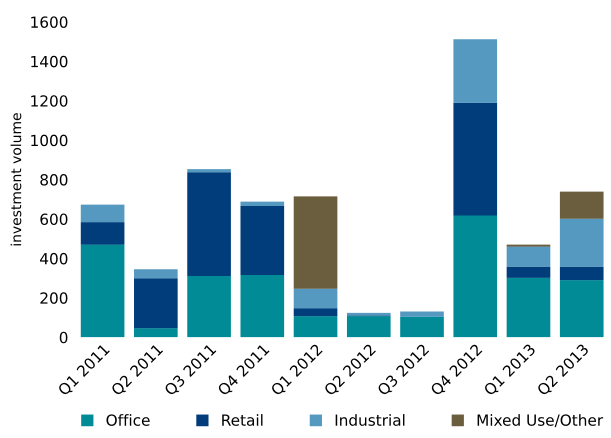 The width and height of the screenshot is (611, 438). Describe the element at coordinates (54, 258) in the screenshot. I see `y-tick-label: 400` at that location.